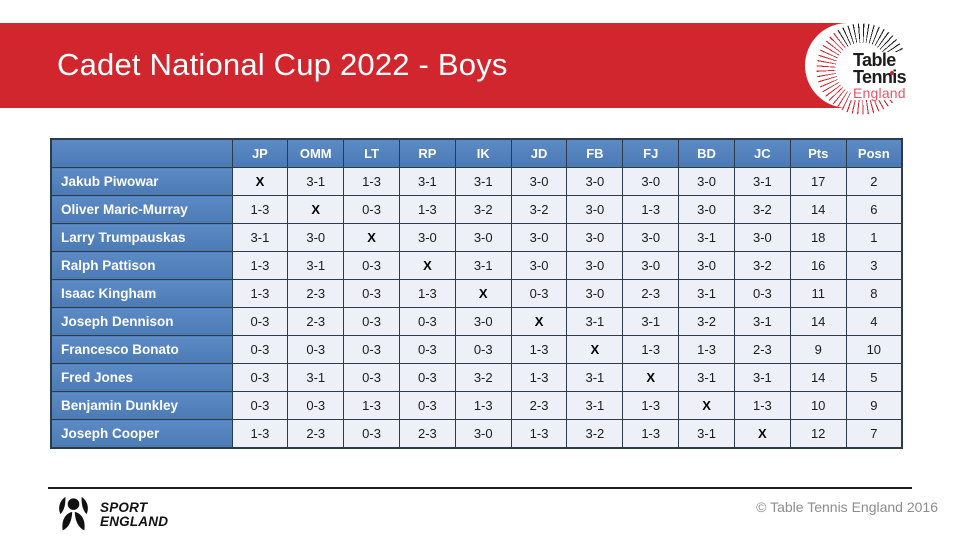 This screenshot has height=540, width=960. I want to click on sport-england-logo: SPORT ENGLAND, so click(111, 515).